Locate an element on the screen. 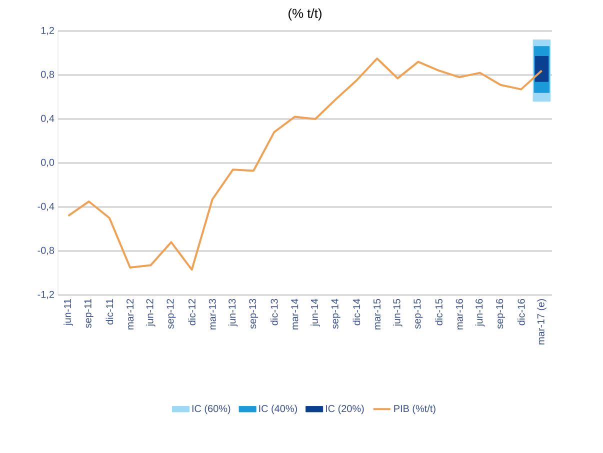 Image resolution: width=603 pixels, height=453 pixels. x-tick-label: mar-14 is located at coordinates (294, 314).